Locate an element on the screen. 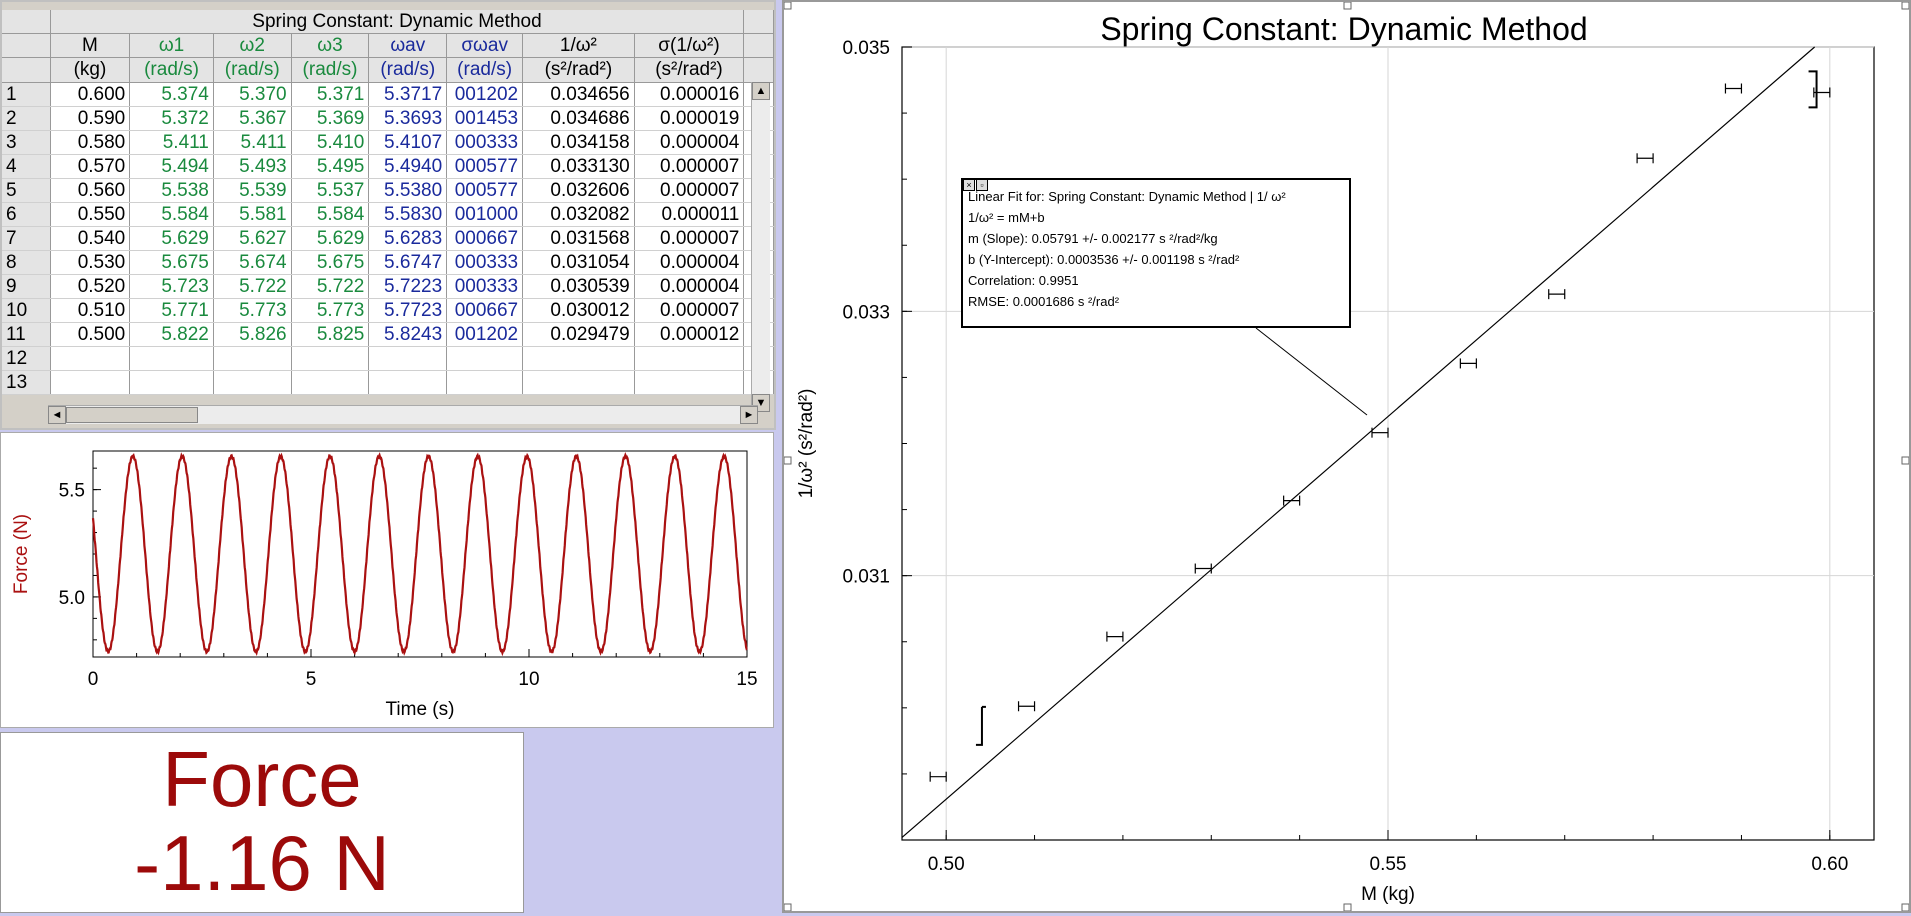  table-cell: 0.000016 is located at coordinates (689, 94).